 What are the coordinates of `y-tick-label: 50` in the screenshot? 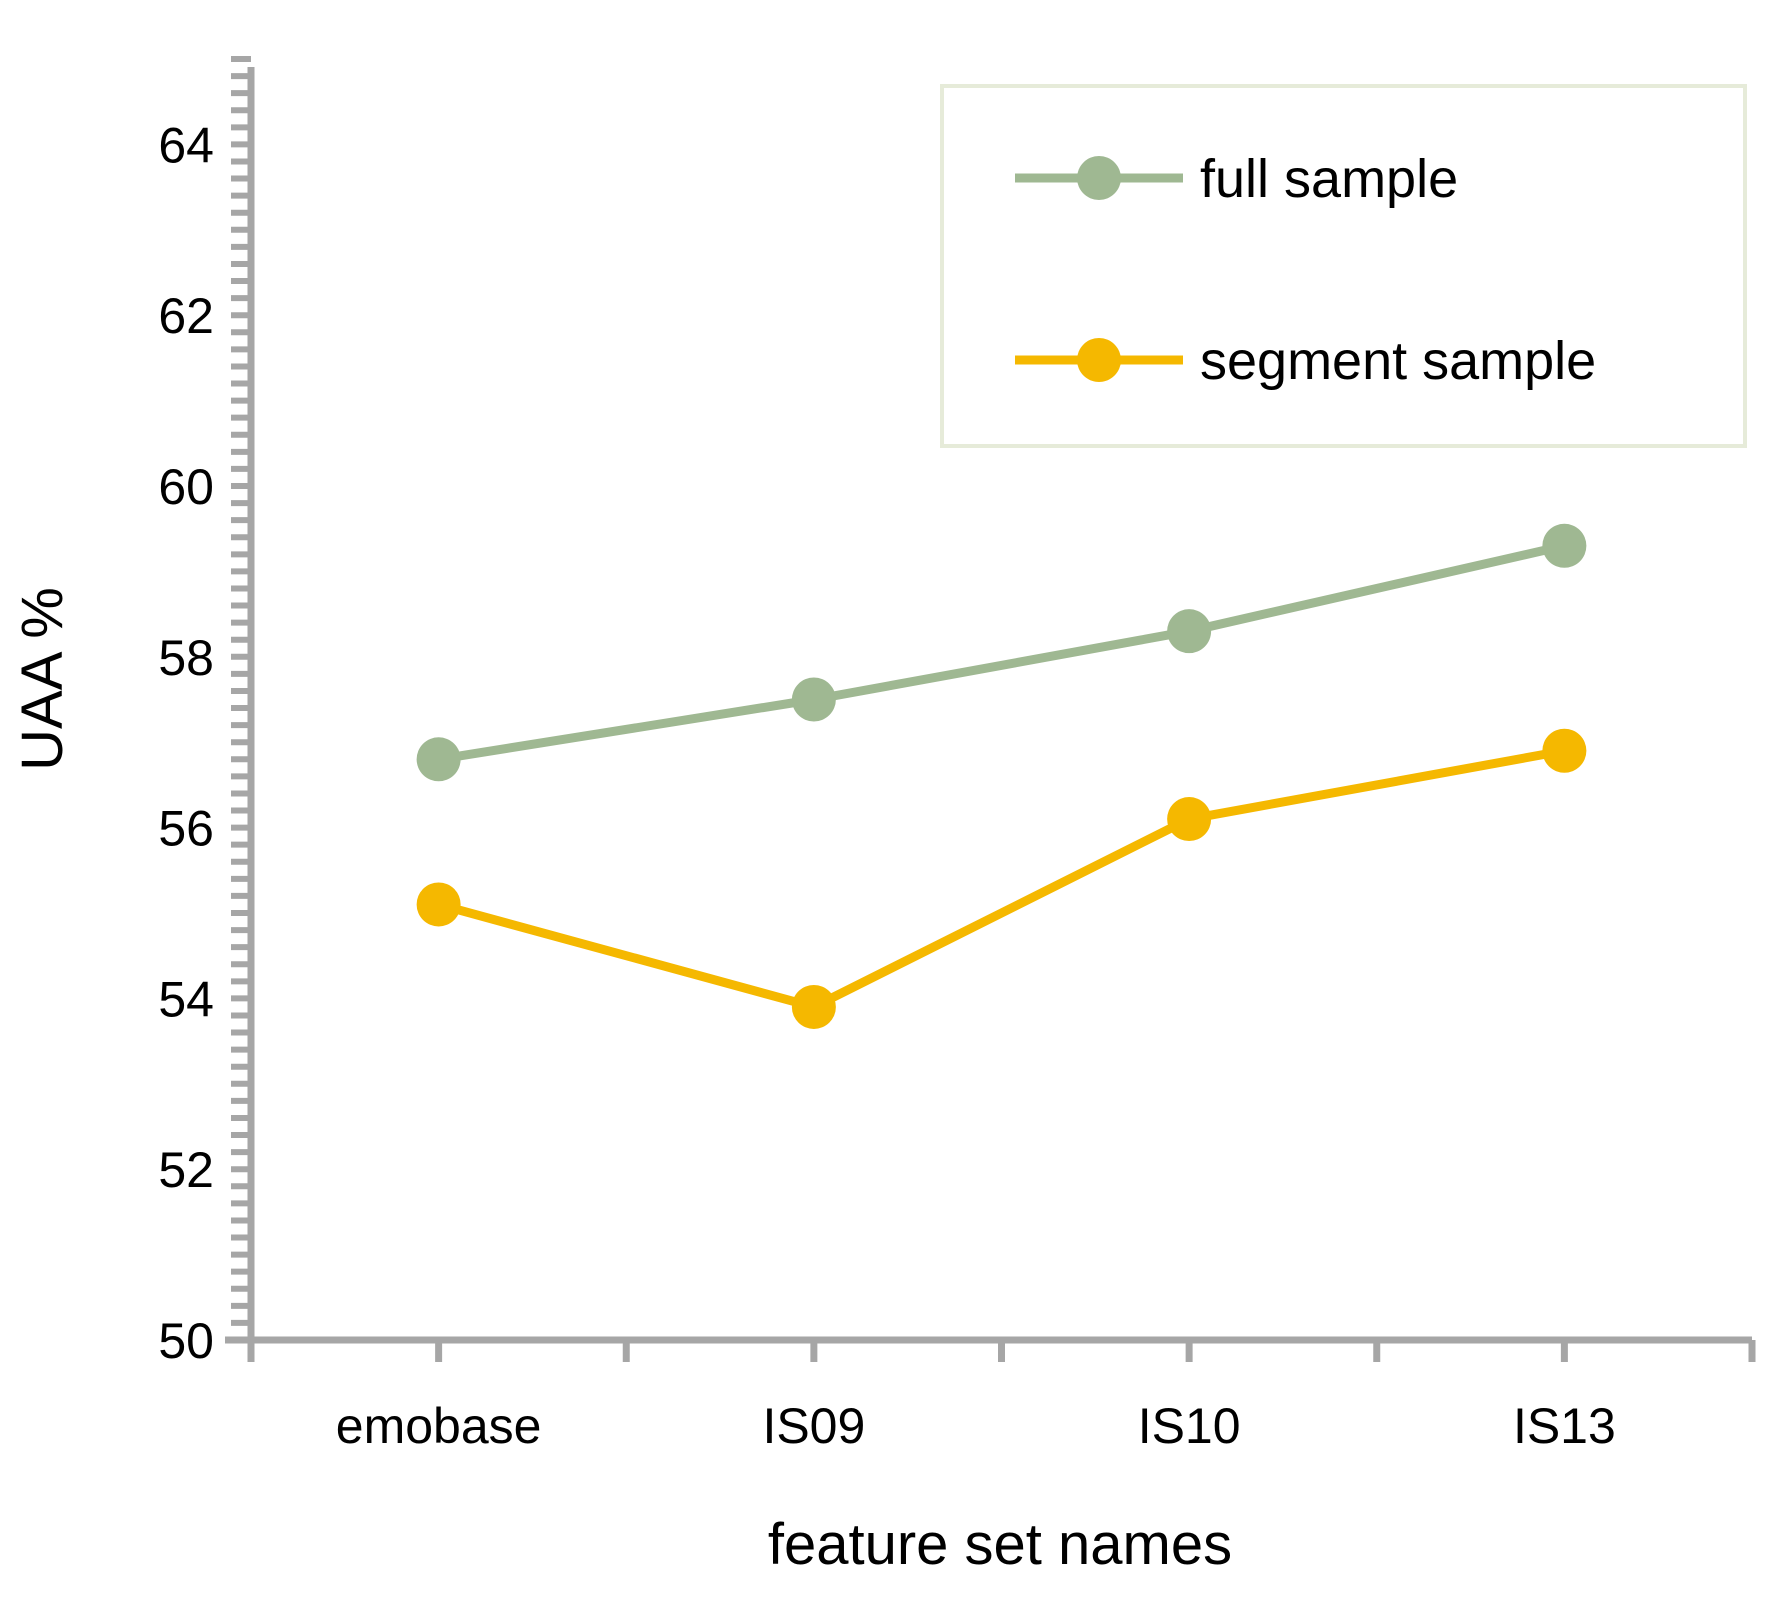 It's located at (186, 1341).